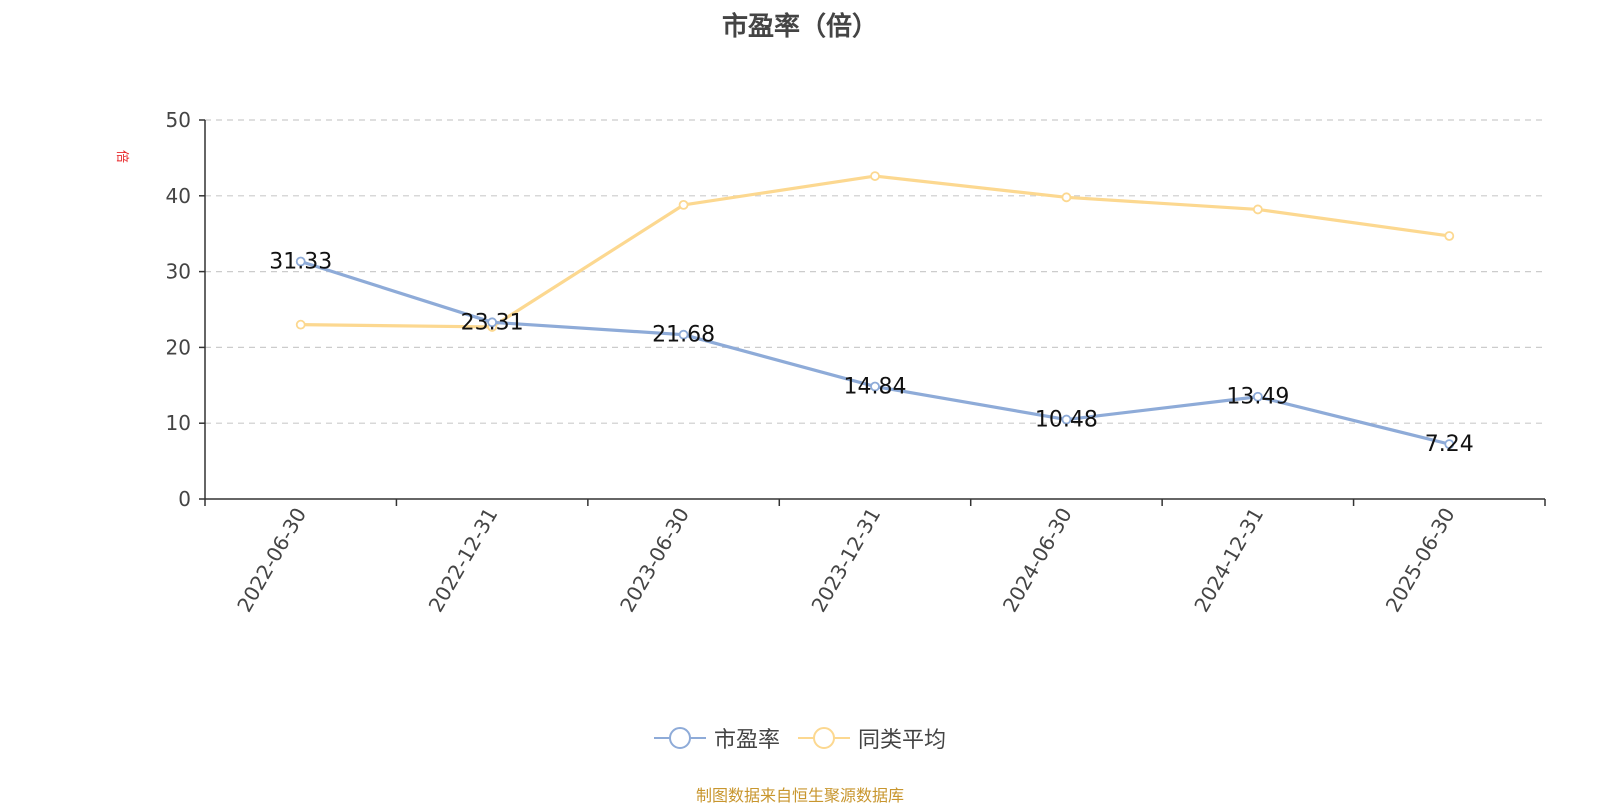 The height and width of the screenshot is (806, 1600). I want to click on data-label: 31.33, so click(300, 262).